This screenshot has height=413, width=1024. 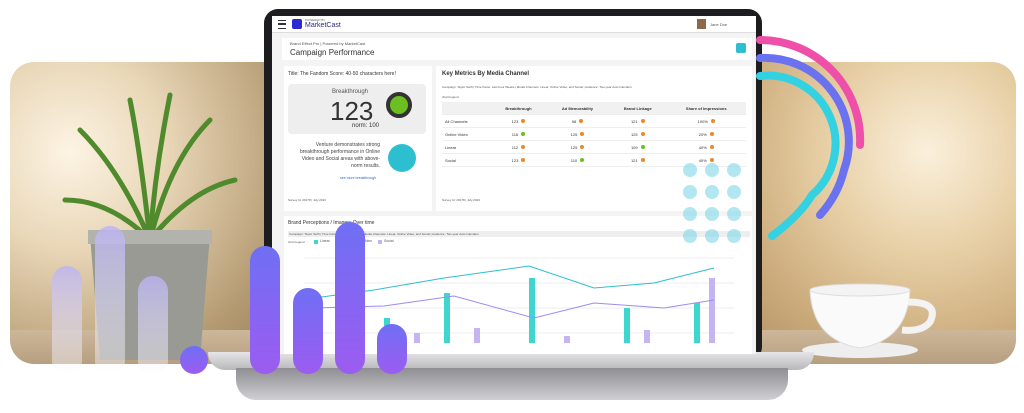 I want to click on logo, so click(x=297, y=24).